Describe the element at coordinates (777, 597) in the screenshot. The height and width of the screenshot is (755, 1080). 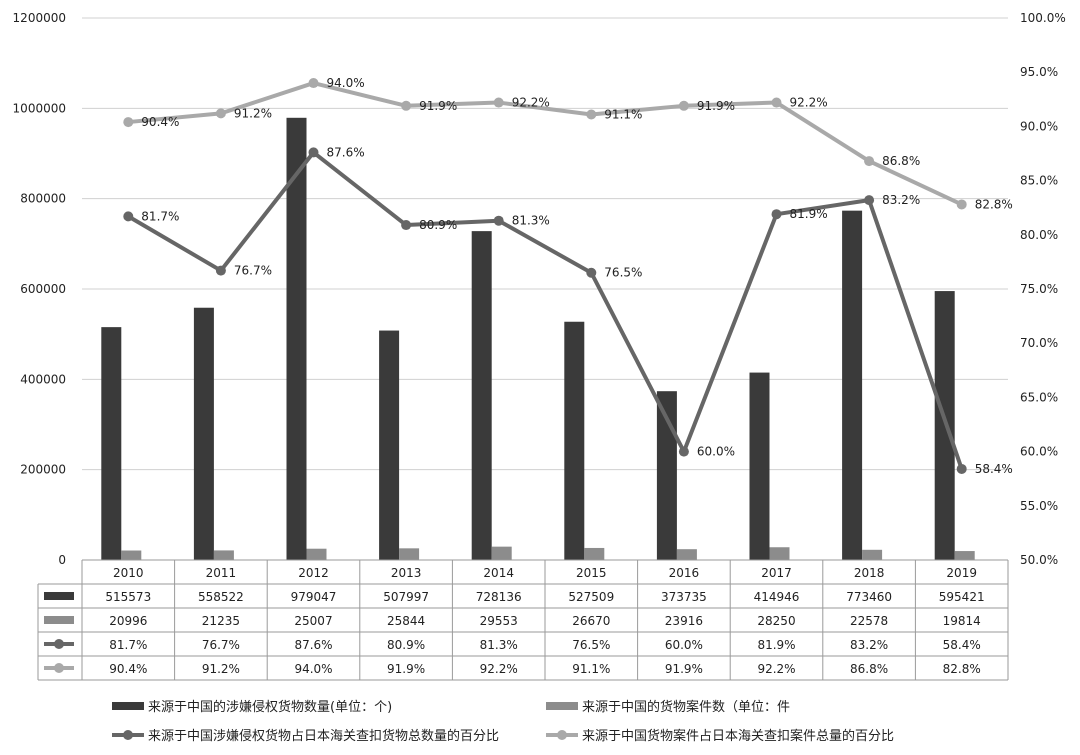
I see `table-cell: 414946` at that location.